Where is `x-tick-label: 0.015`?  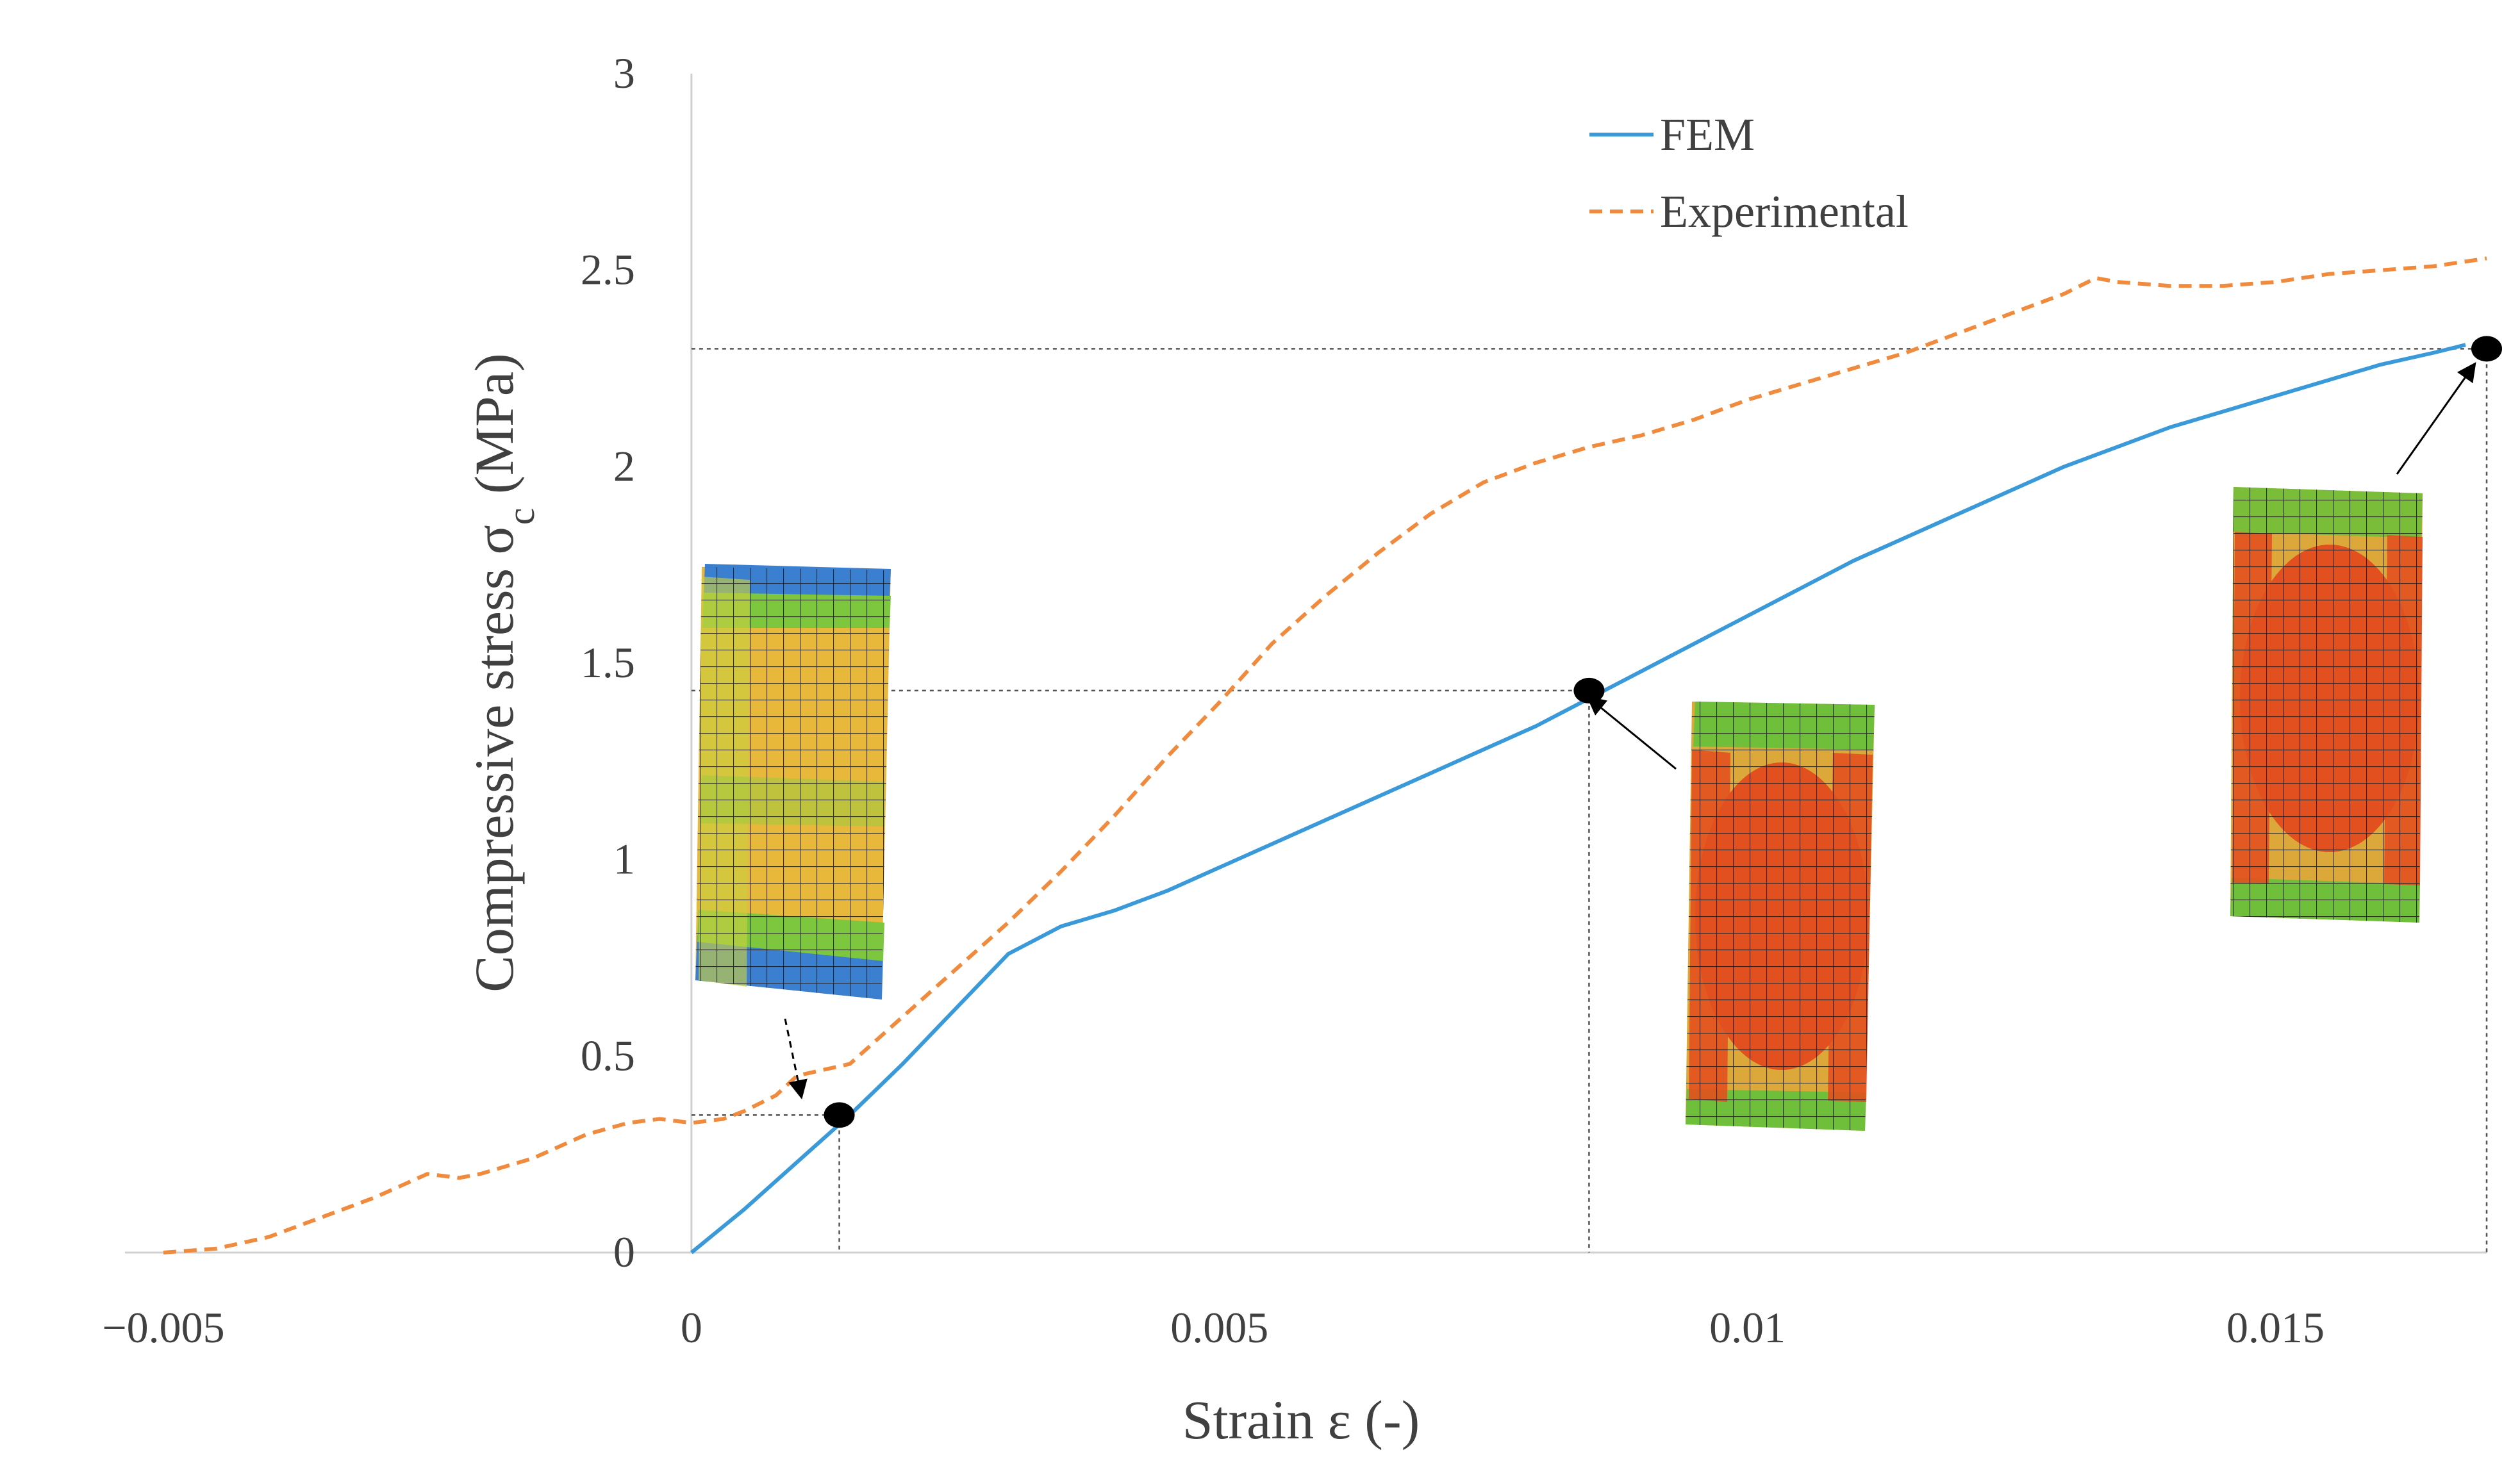 x-tick-label: 0.015 is located at coordinates (2275, 1328).